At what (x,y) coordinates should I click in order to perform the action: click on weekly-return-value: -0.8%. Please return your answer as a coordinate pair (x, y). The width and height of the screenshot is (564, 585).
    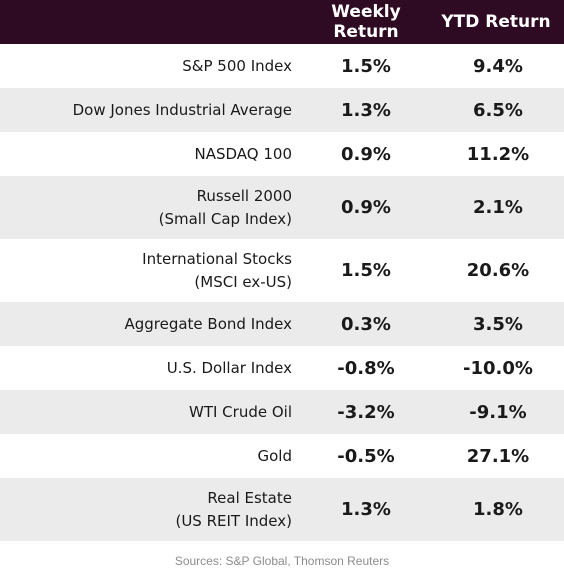
    Looking at the image, I should click on (366, 368).